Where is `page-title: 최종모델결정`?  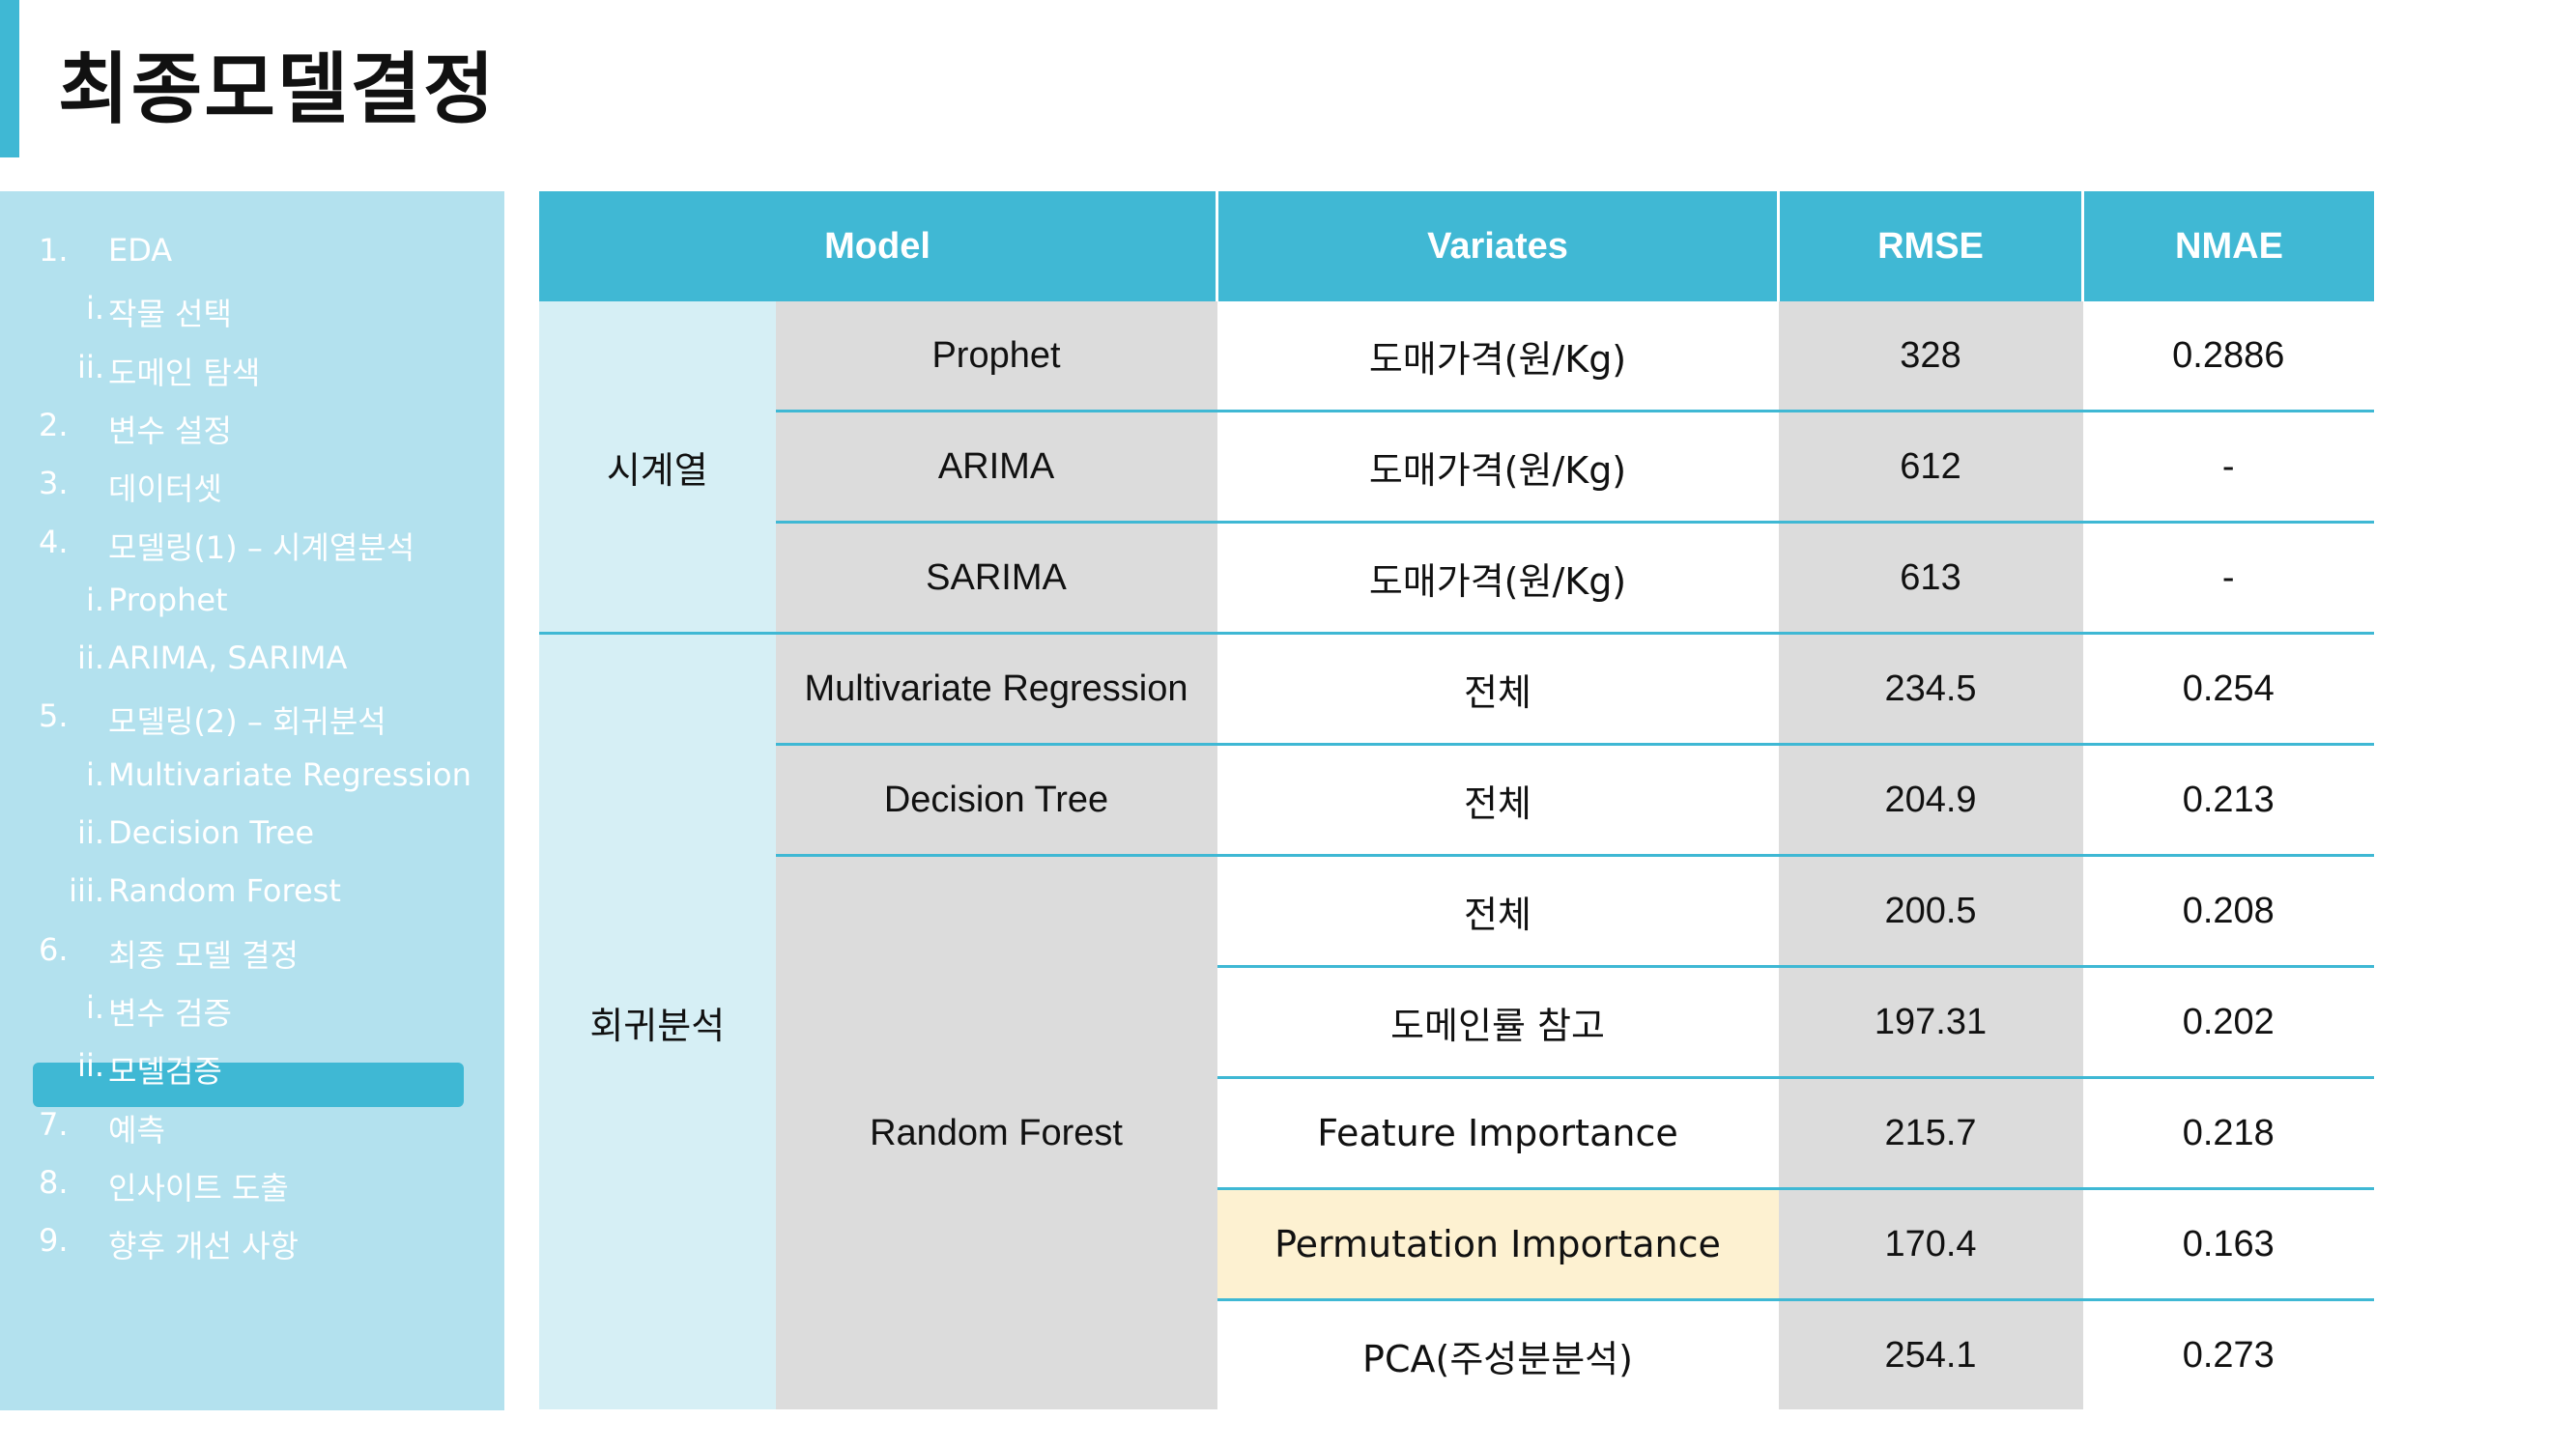
page-title: 최종모델결정 is located at coordinates (277, 89).